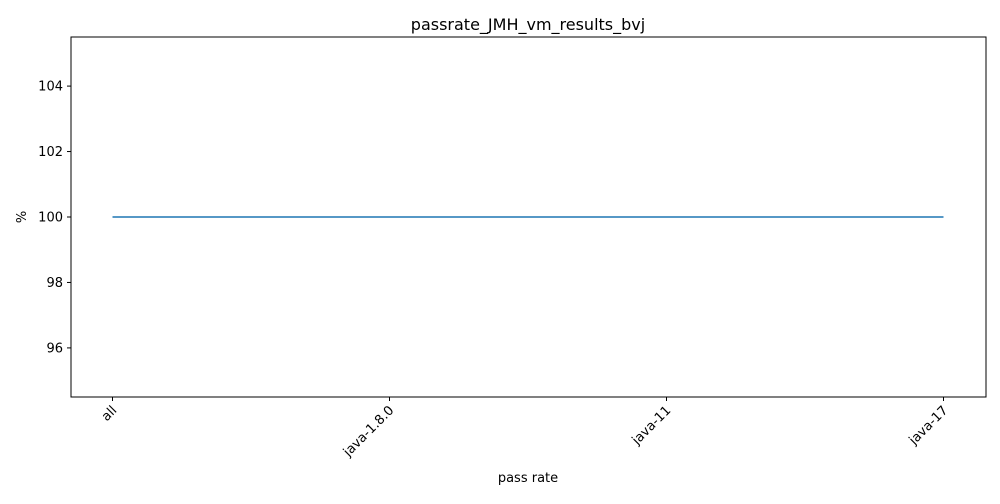  Describe the element at coordinates (50, 152) in the screenshot. I see `y-tick-label: 102` at that location.